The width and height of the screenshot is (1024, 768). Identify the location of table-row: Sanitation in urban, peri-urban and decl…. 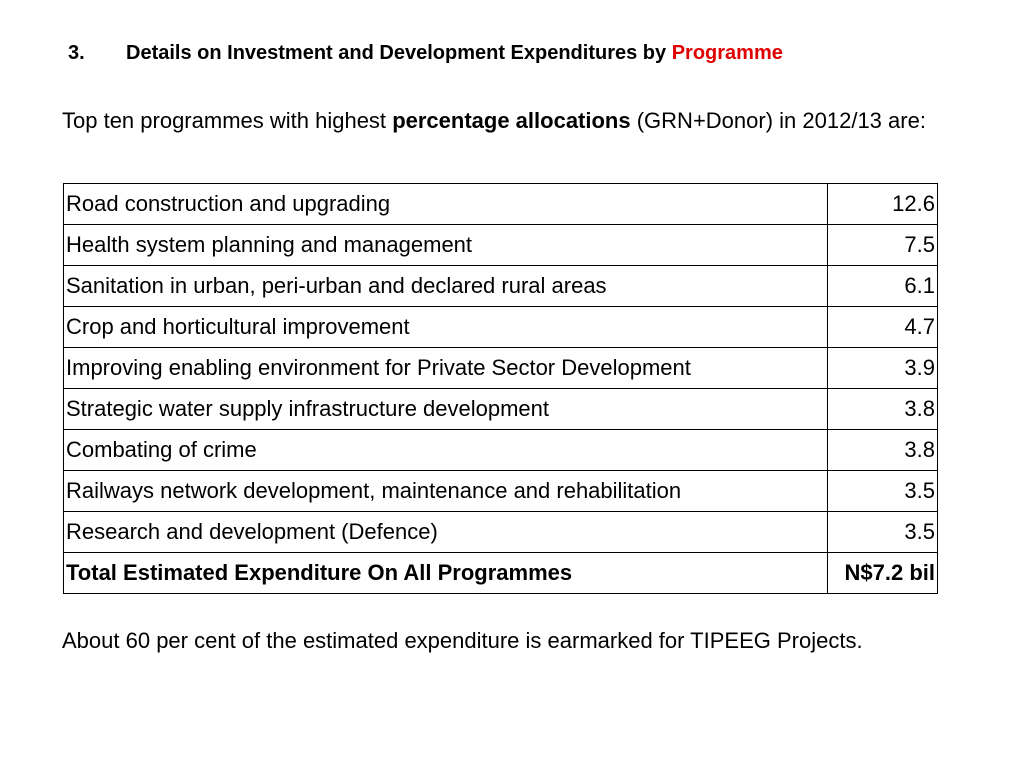
(500, 286).